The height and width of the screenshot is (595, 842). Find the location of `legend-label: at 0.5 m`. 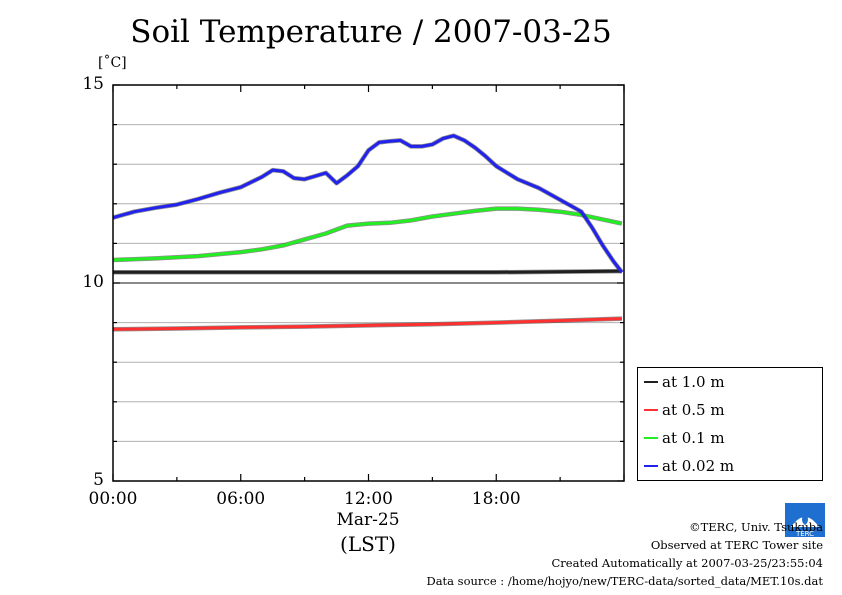

legend-label: at 0.5 m is located at coordinates (693, 410).